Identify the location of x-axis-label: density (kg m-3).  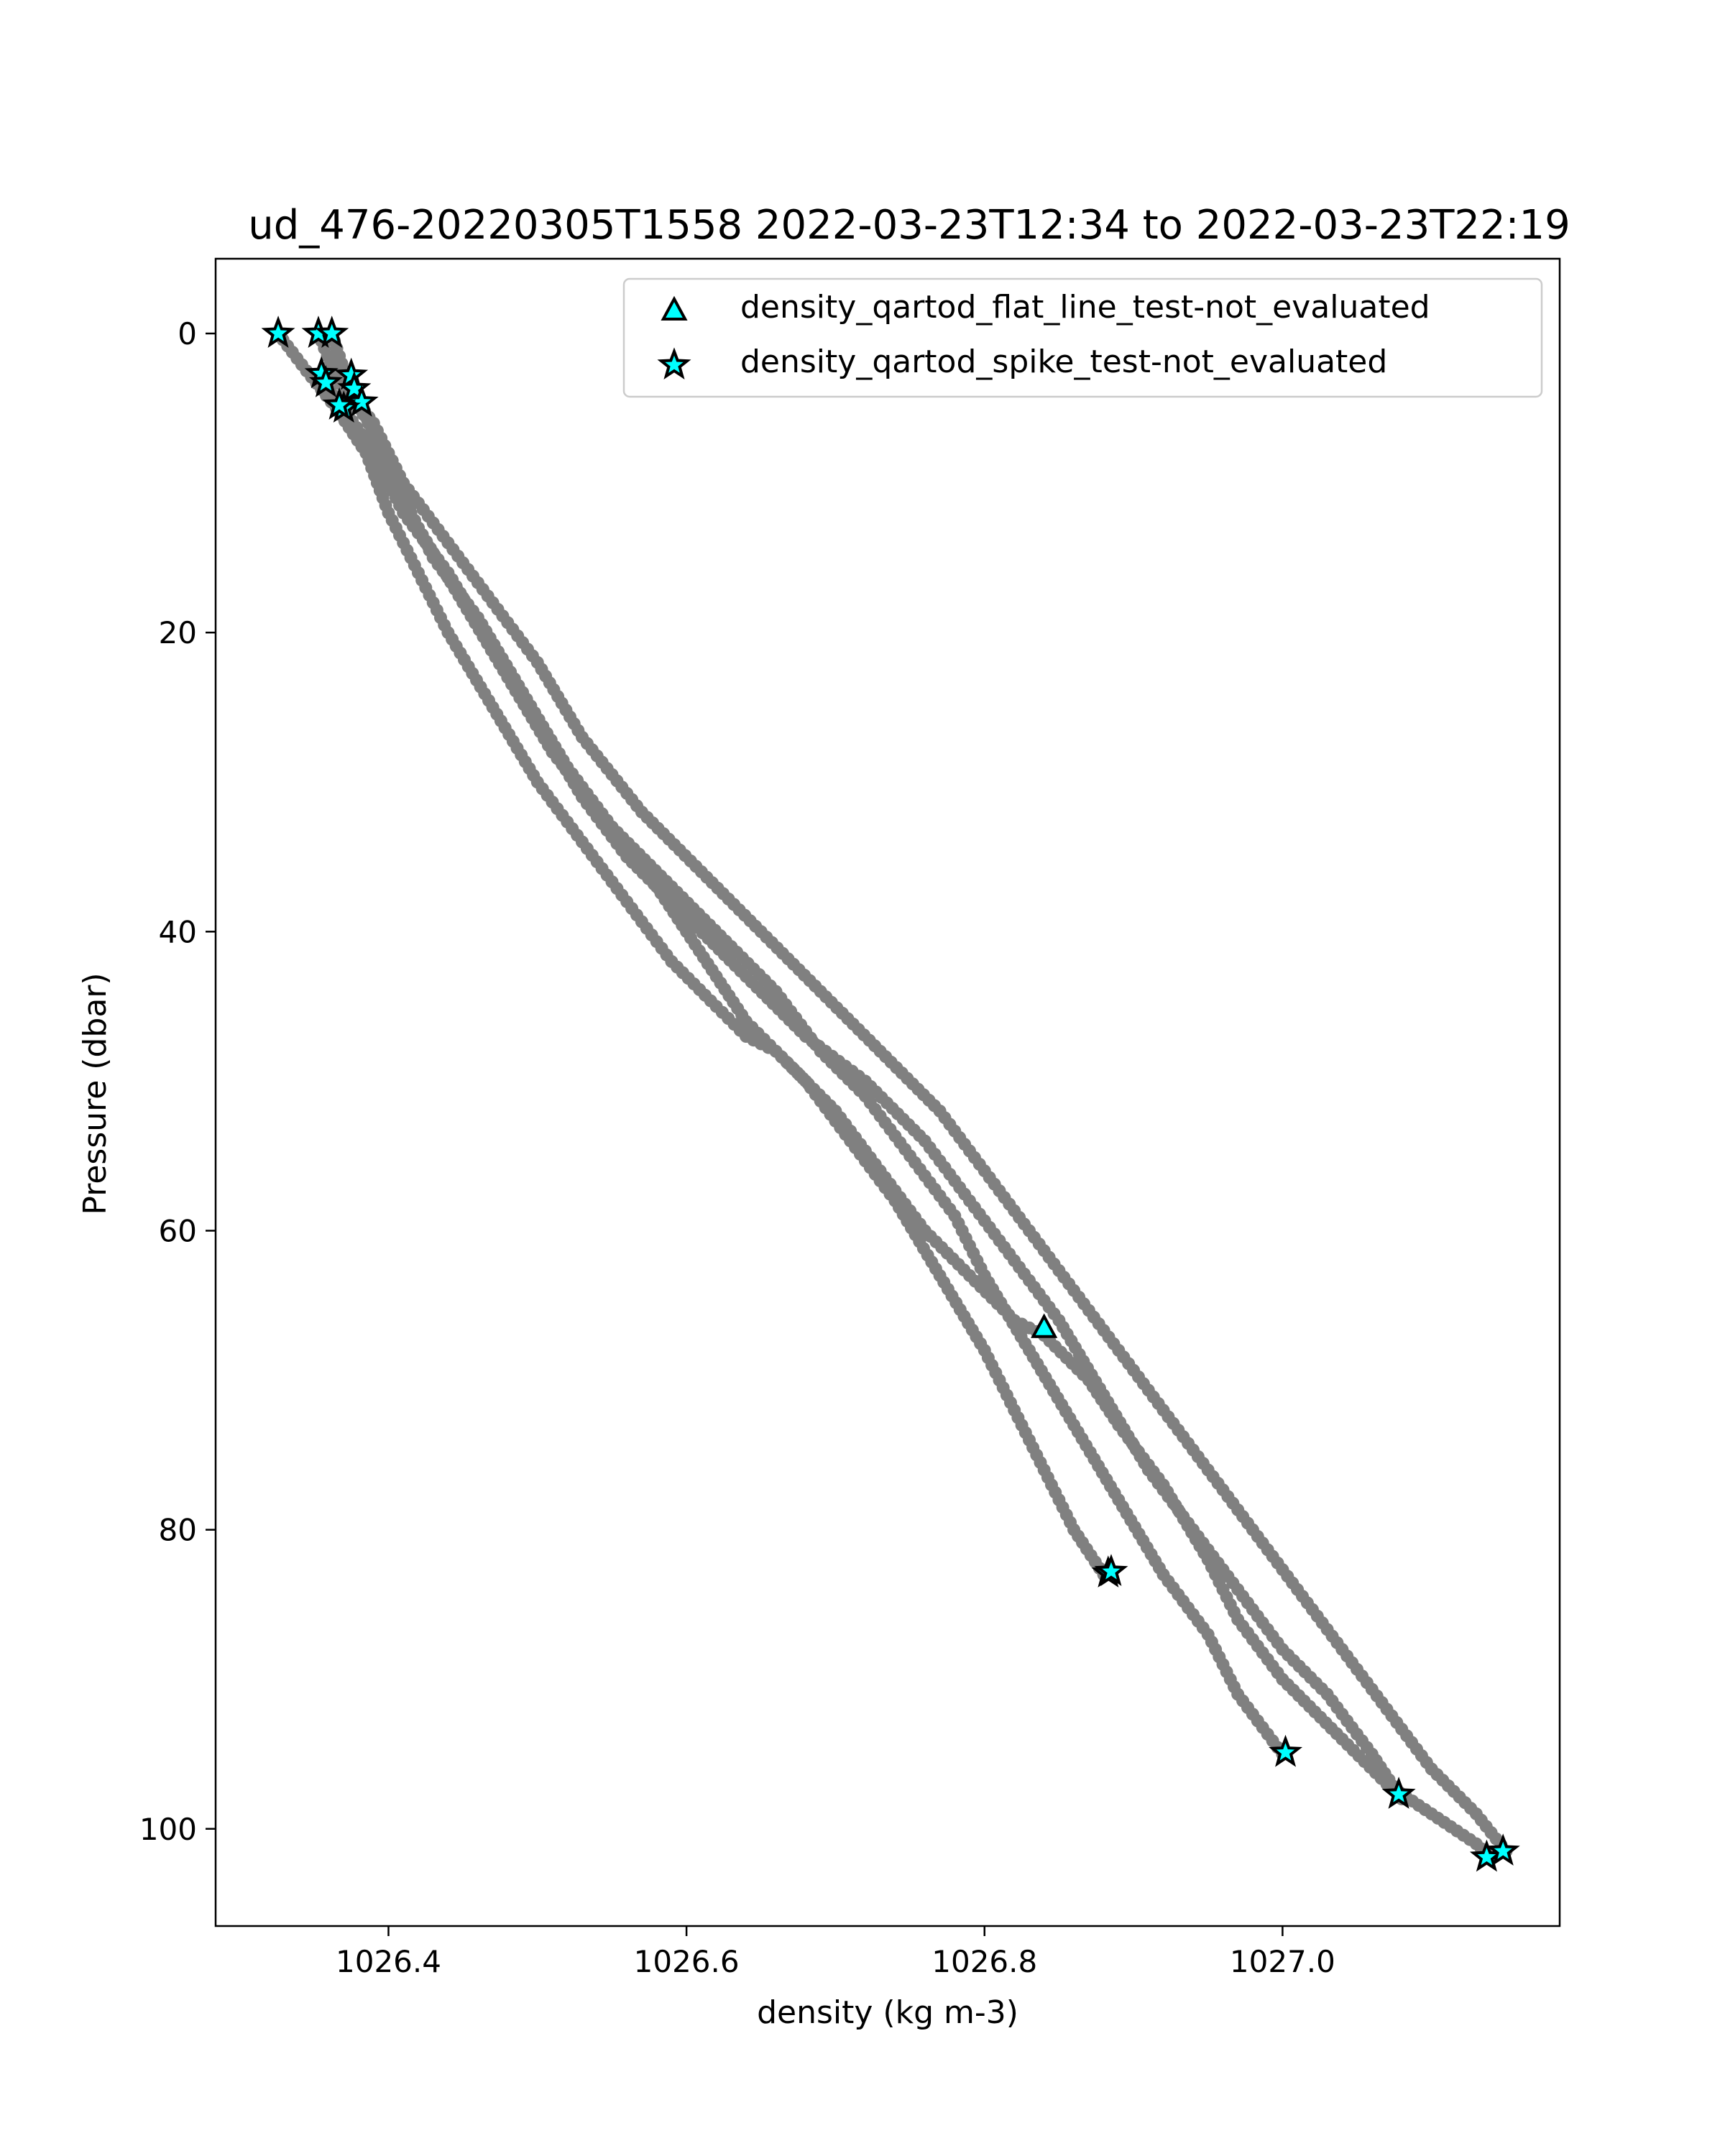
(887, 2012).